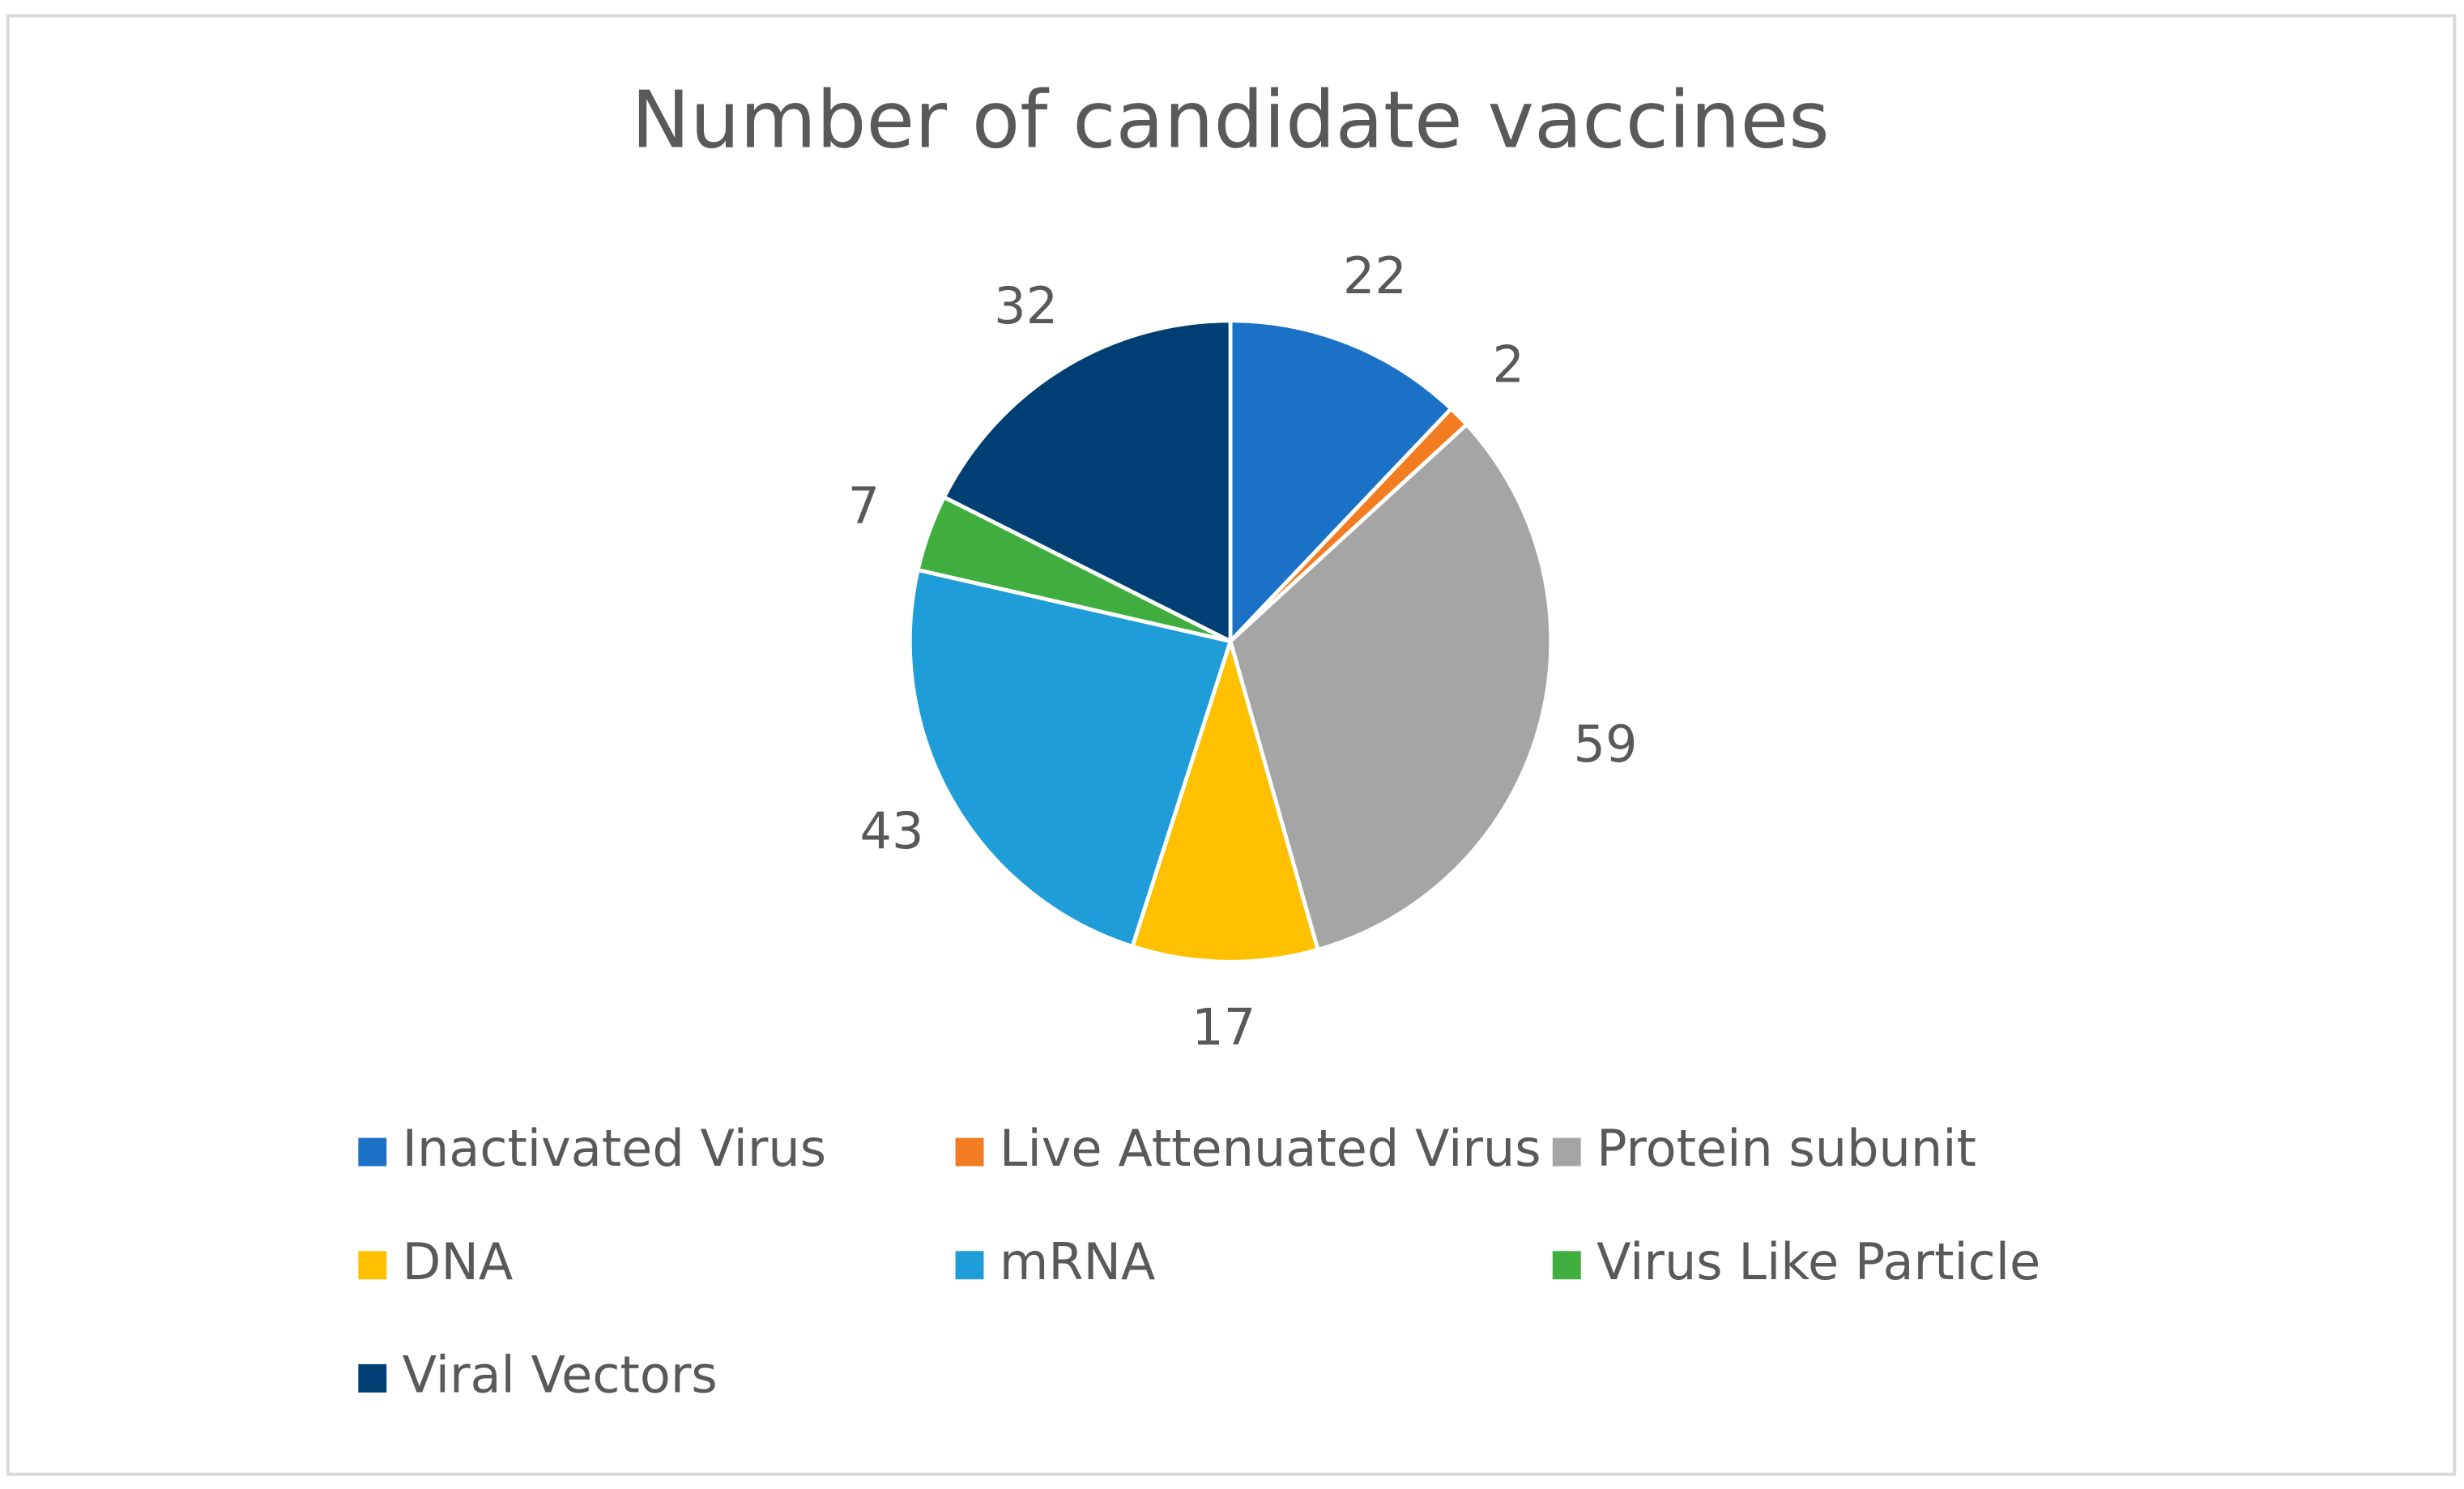  I want to click on data-label: 2, so click(1508, 364).